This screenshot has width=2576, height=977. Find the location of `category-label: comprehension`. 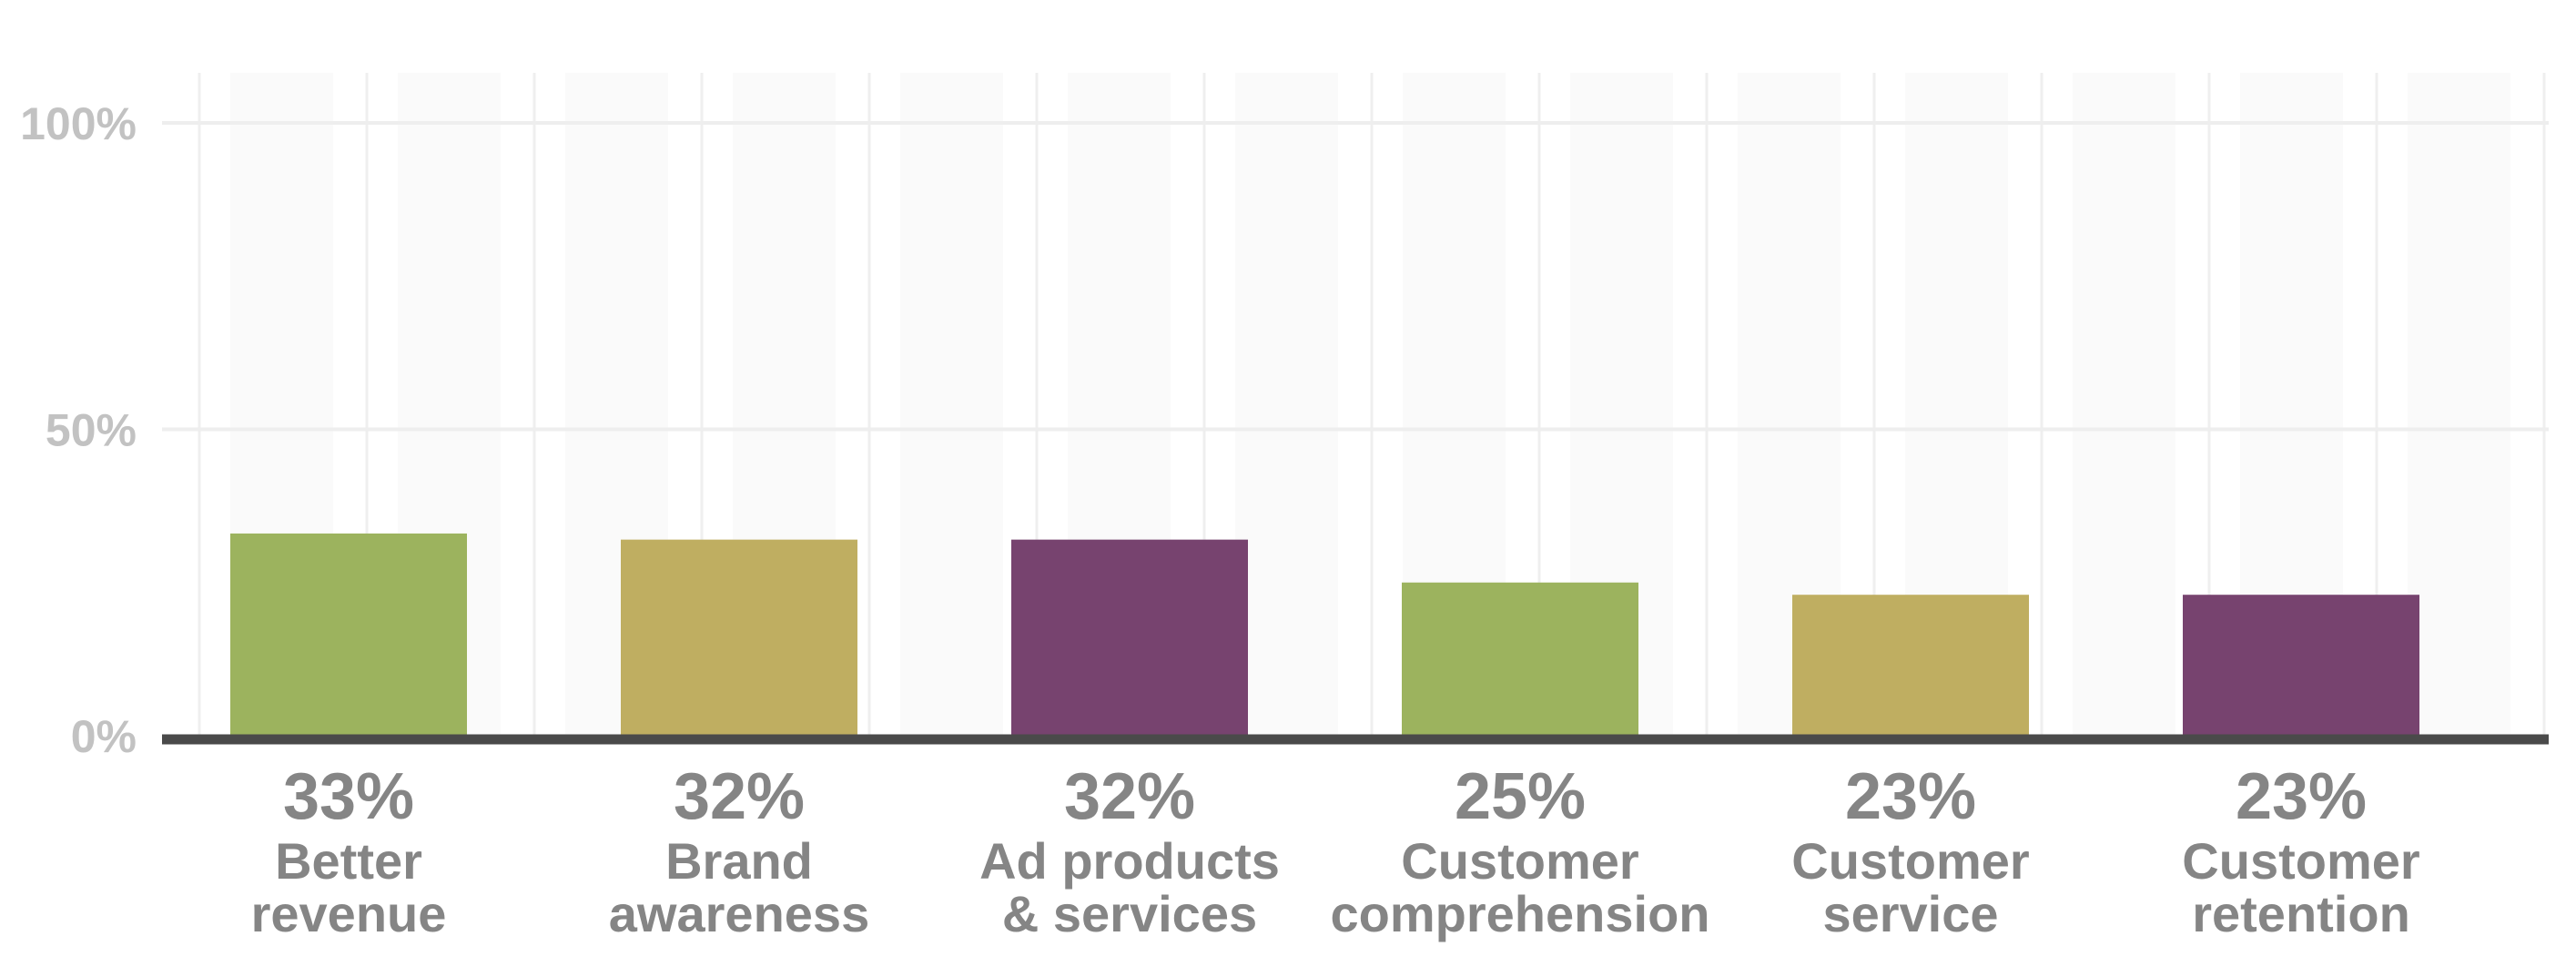

category-label: comprehension is located at coordinates (1520, 913).